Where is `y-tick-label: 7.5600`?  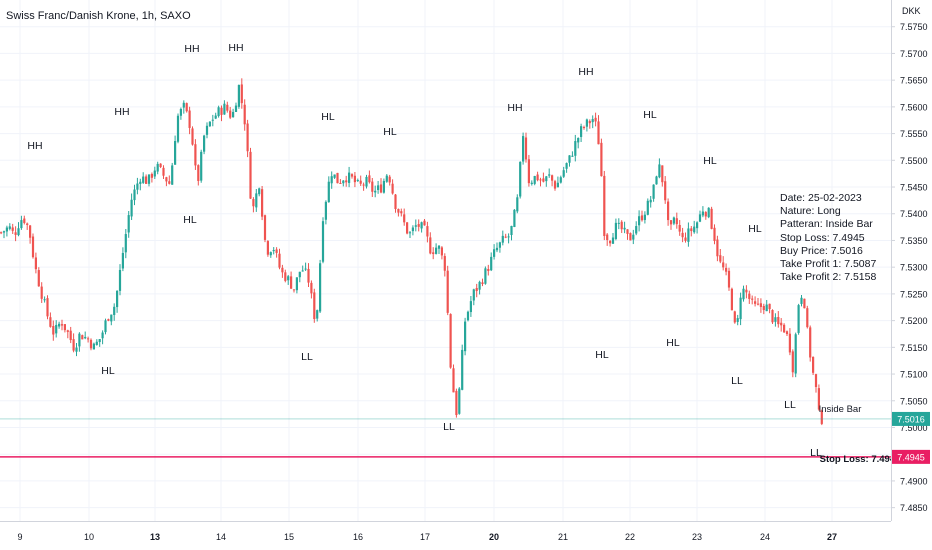
y-tick-label: 7.5600 is located at coordinates (914, 107).